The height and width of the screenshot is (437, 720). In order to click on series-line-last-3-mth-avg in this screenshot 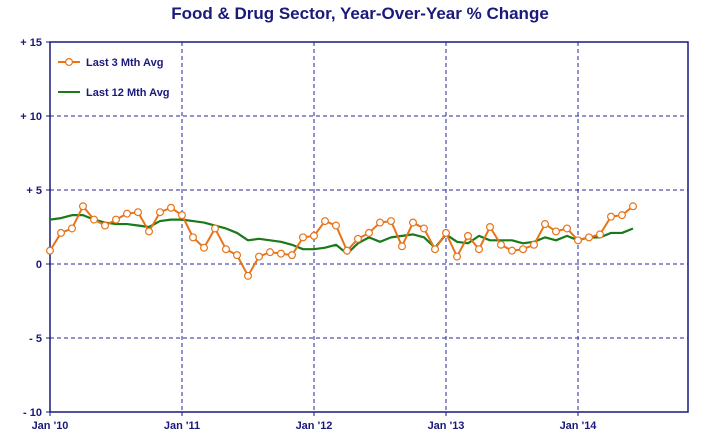, I will do `click(341, 241)`.